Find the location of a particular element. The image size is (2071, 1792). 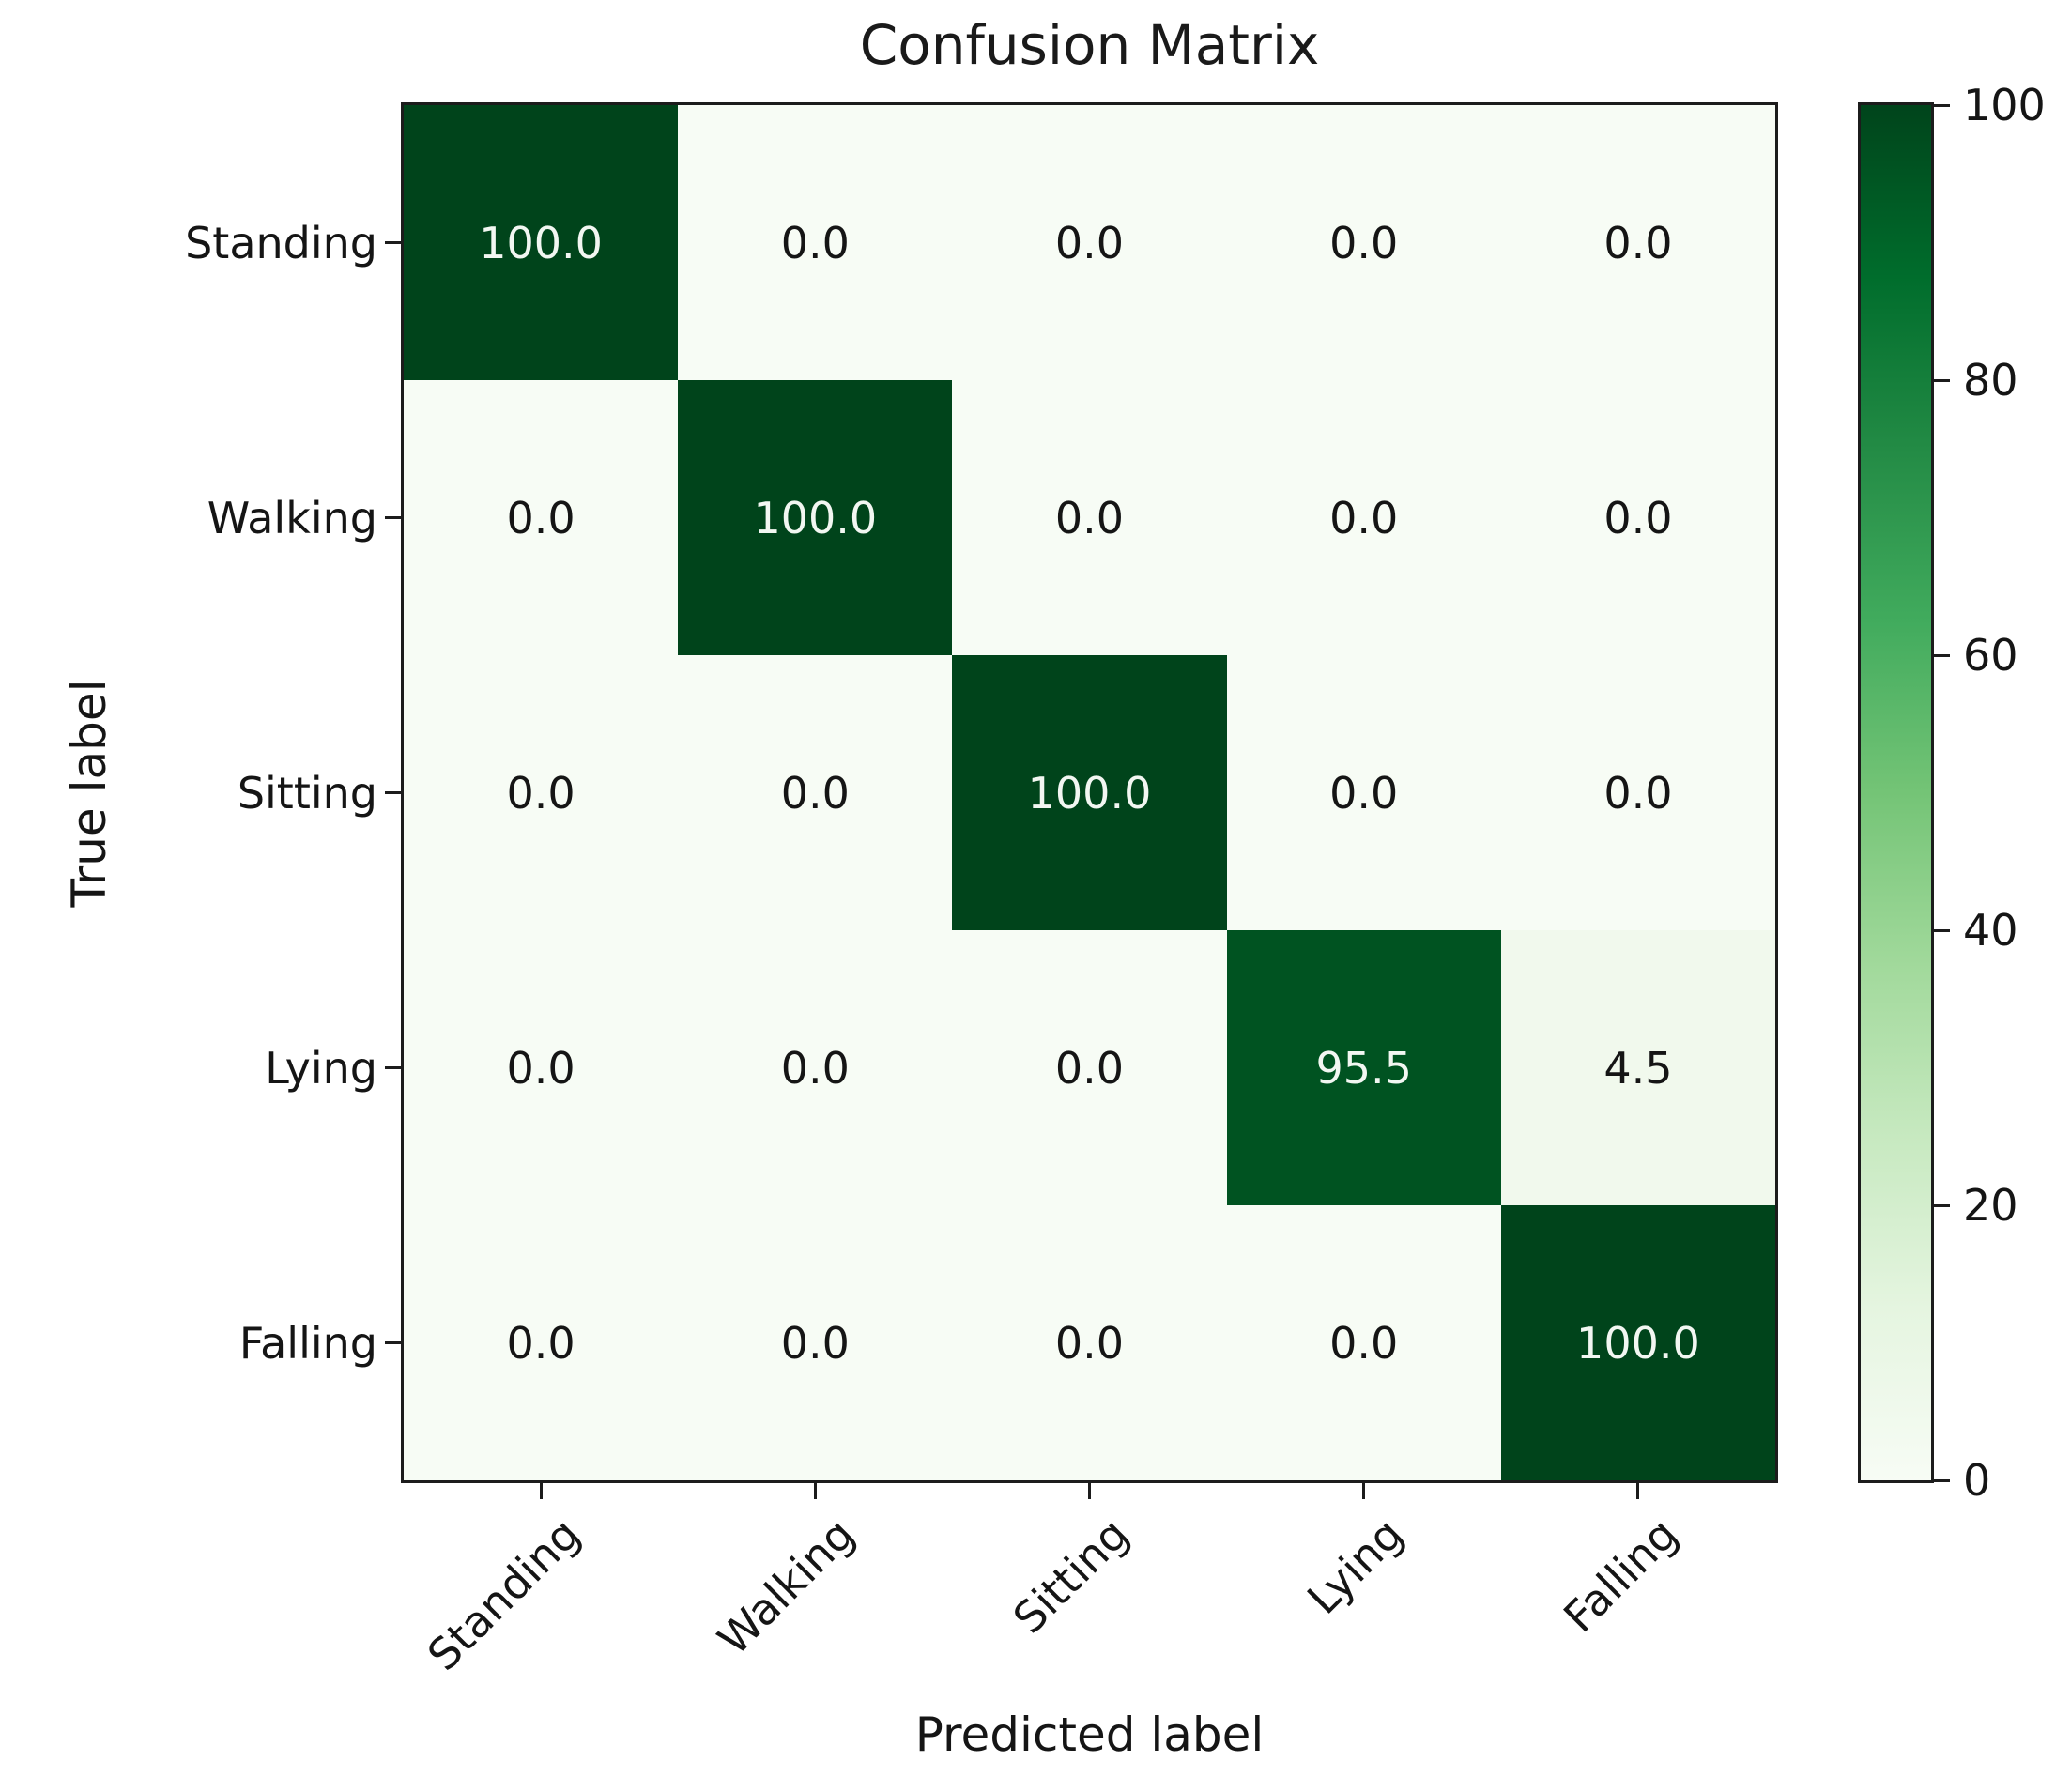

matrix-cell-sitting-lying: 0.0 is located at coordinates (1363, 793).